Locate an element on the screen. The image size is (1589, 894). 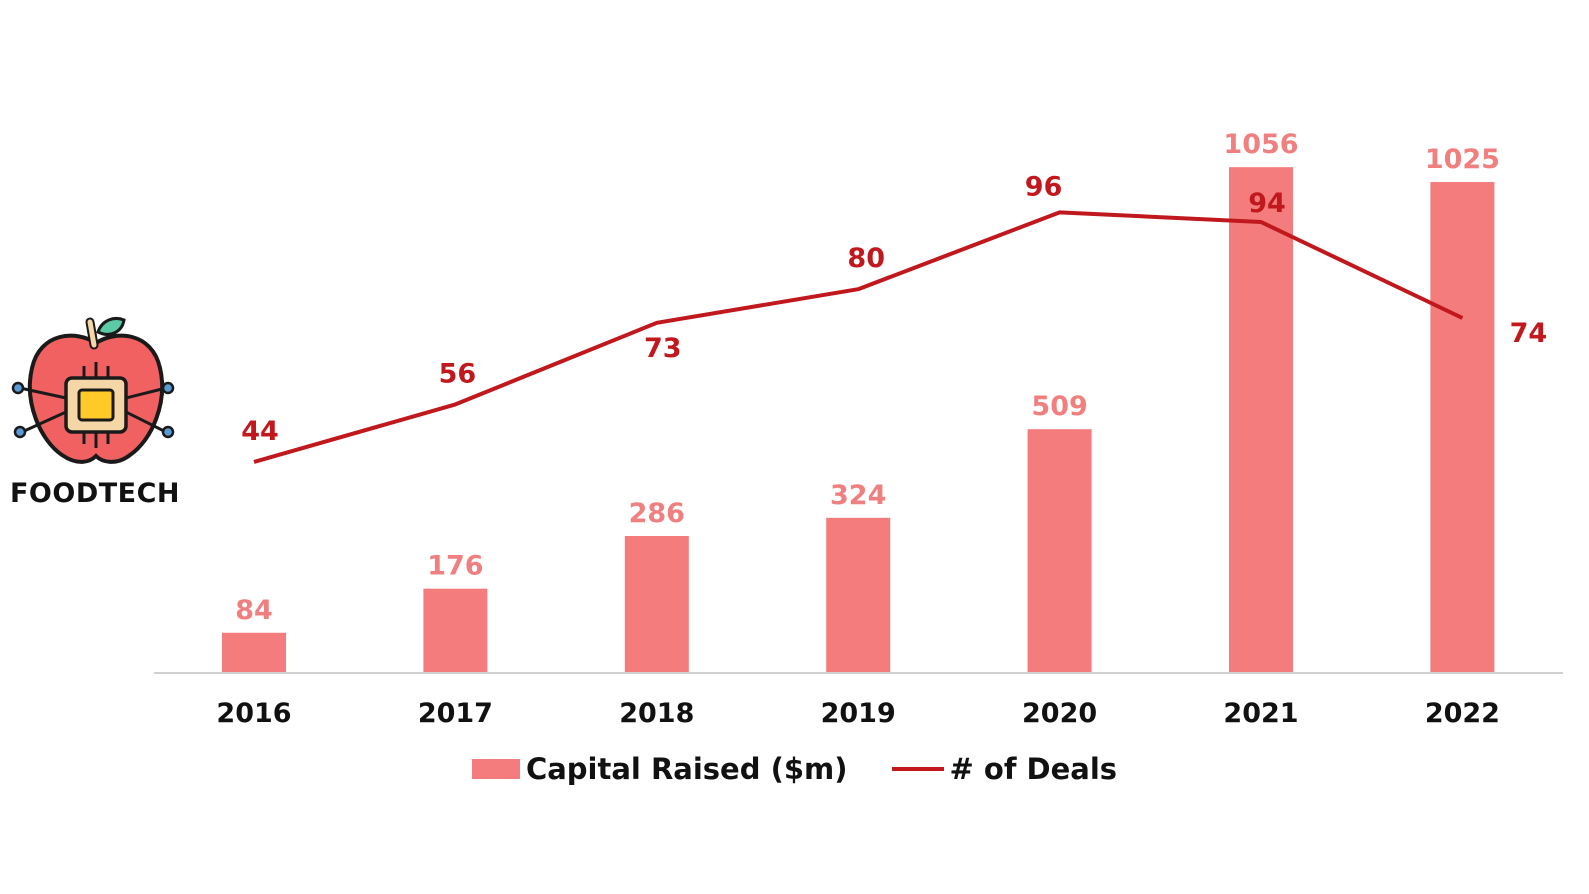
bar-2020 is located at coordinates (1059, 551).